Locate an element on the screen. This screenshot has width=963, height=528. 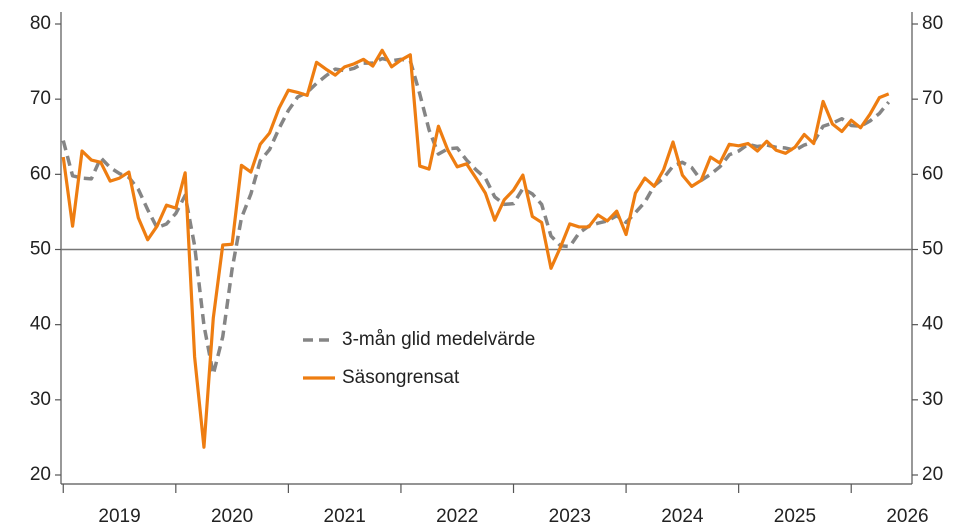
x-tick-label: 2021 is located at coordinates (345, 516).